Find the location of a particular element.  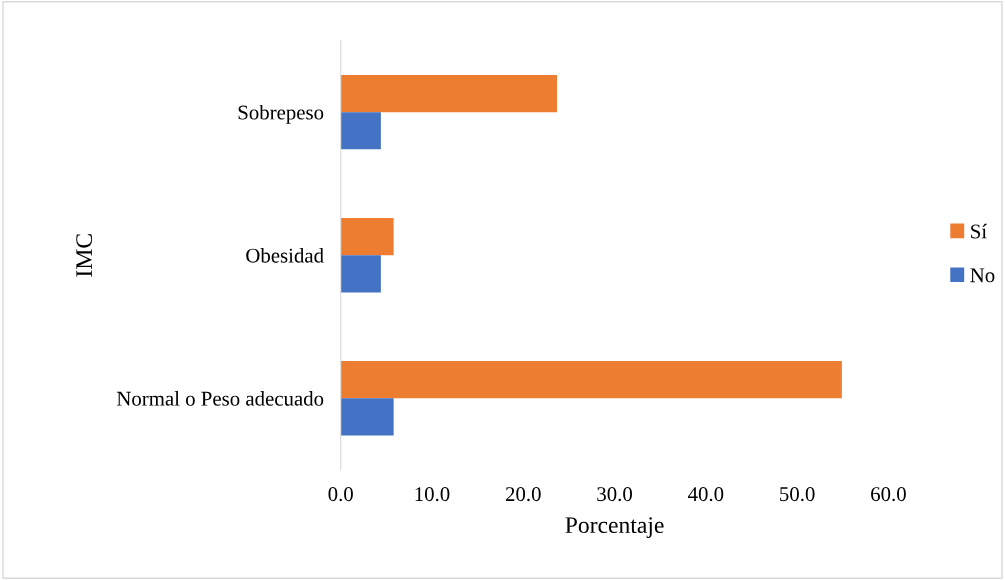

y-tick-label: Normal o Peso adecuado is located at coordinates (220, 398).